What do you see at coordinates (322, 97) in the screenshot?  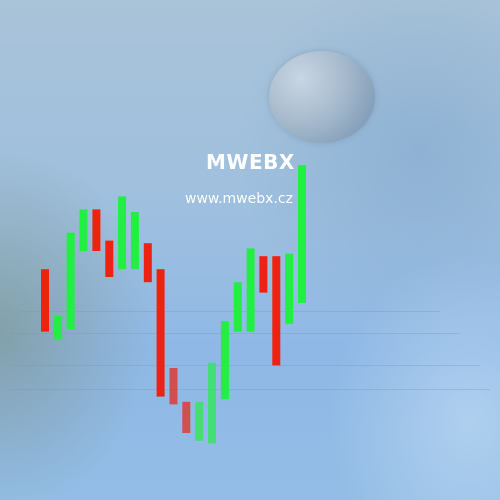 I see `decorative-sphere` at bounding box center [322, 97].